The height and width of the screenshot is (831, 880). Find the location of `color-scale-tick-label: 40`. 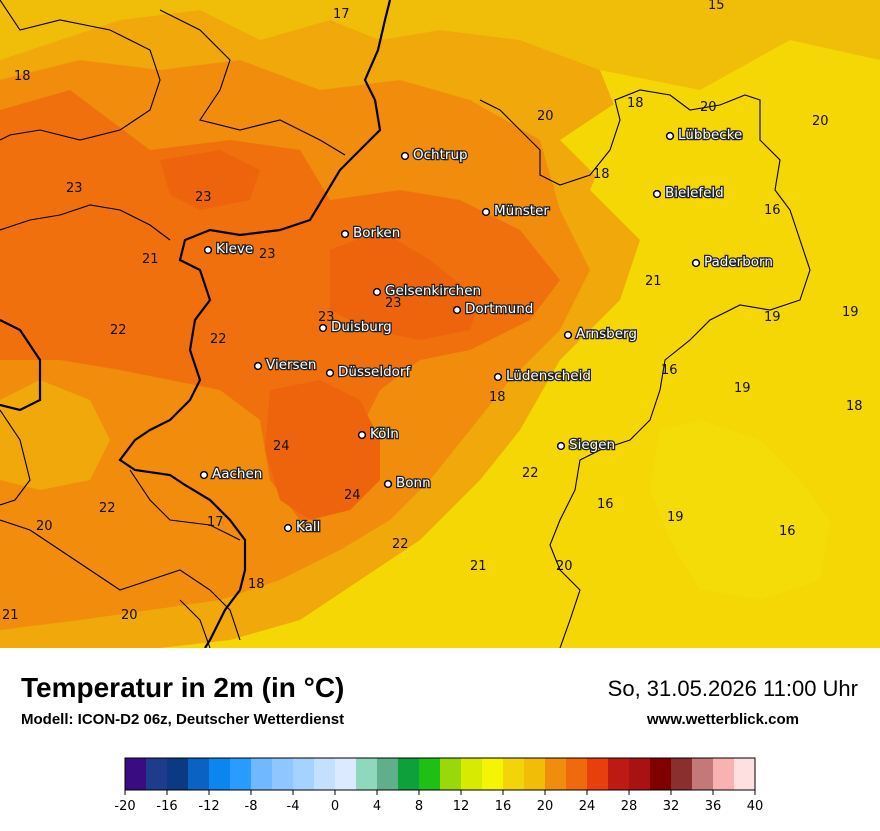

color-scale-tick-label: 40 is located at coordinates (755, 806).